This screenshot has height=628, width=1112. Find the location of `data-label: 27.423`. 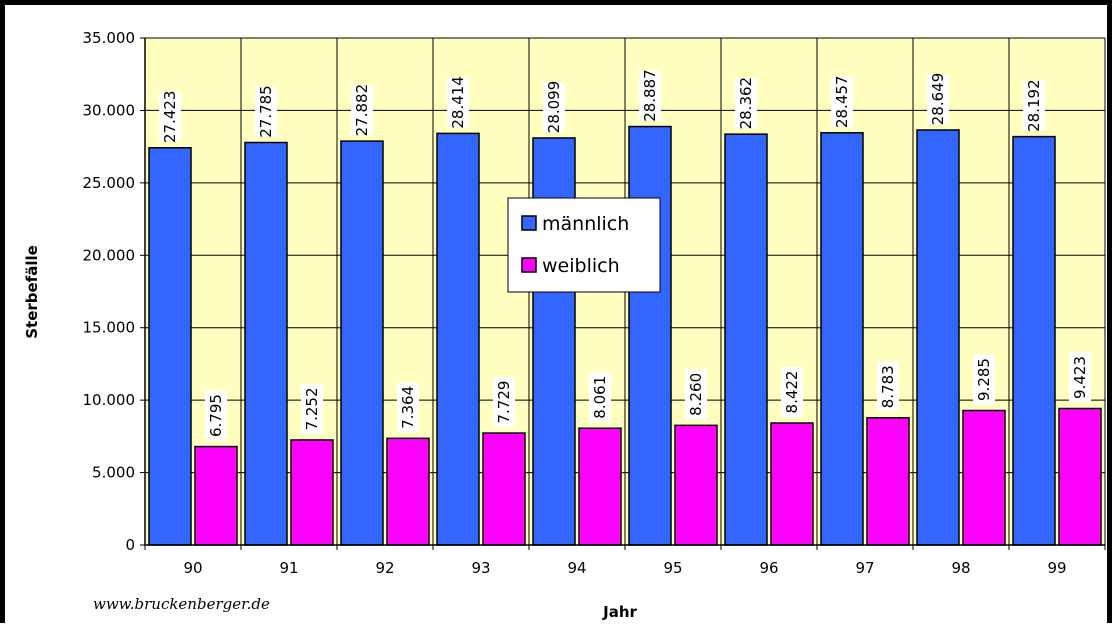

data-label: 27.423 is located at coordinates (170, 117).